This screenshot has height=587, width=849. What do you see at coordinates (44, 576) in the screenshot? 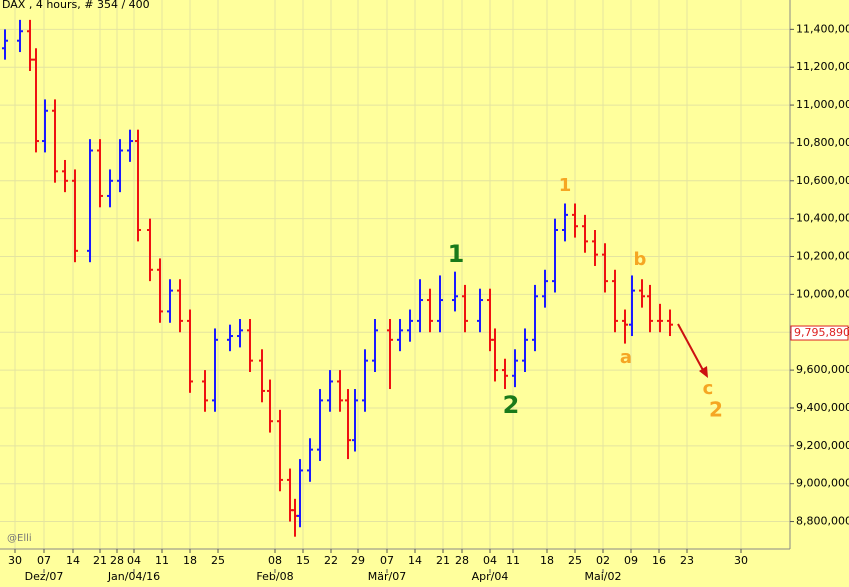
I see `month-label: Dez/07` at bounding box center [44, 576].